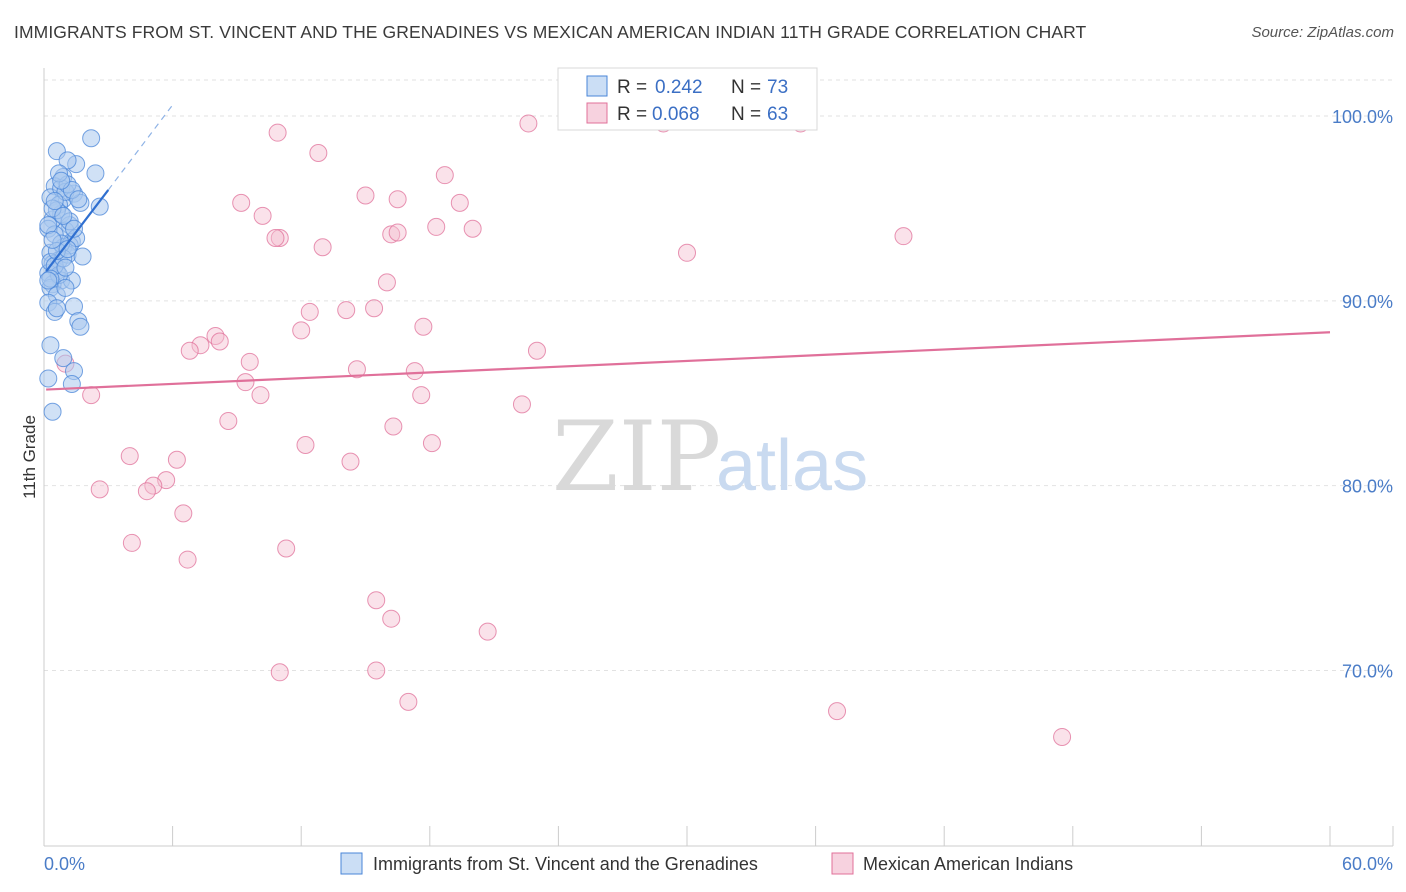  I want to click on trend-line-pink, so click(688, 361).